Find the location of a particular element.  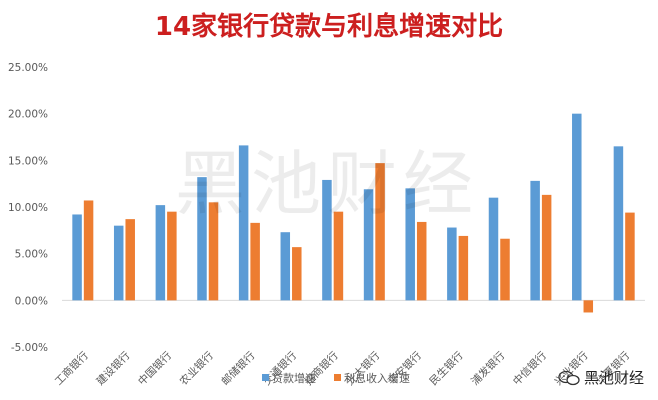

x-tick-label: 工商银行 is located at coordinates (71, 368).